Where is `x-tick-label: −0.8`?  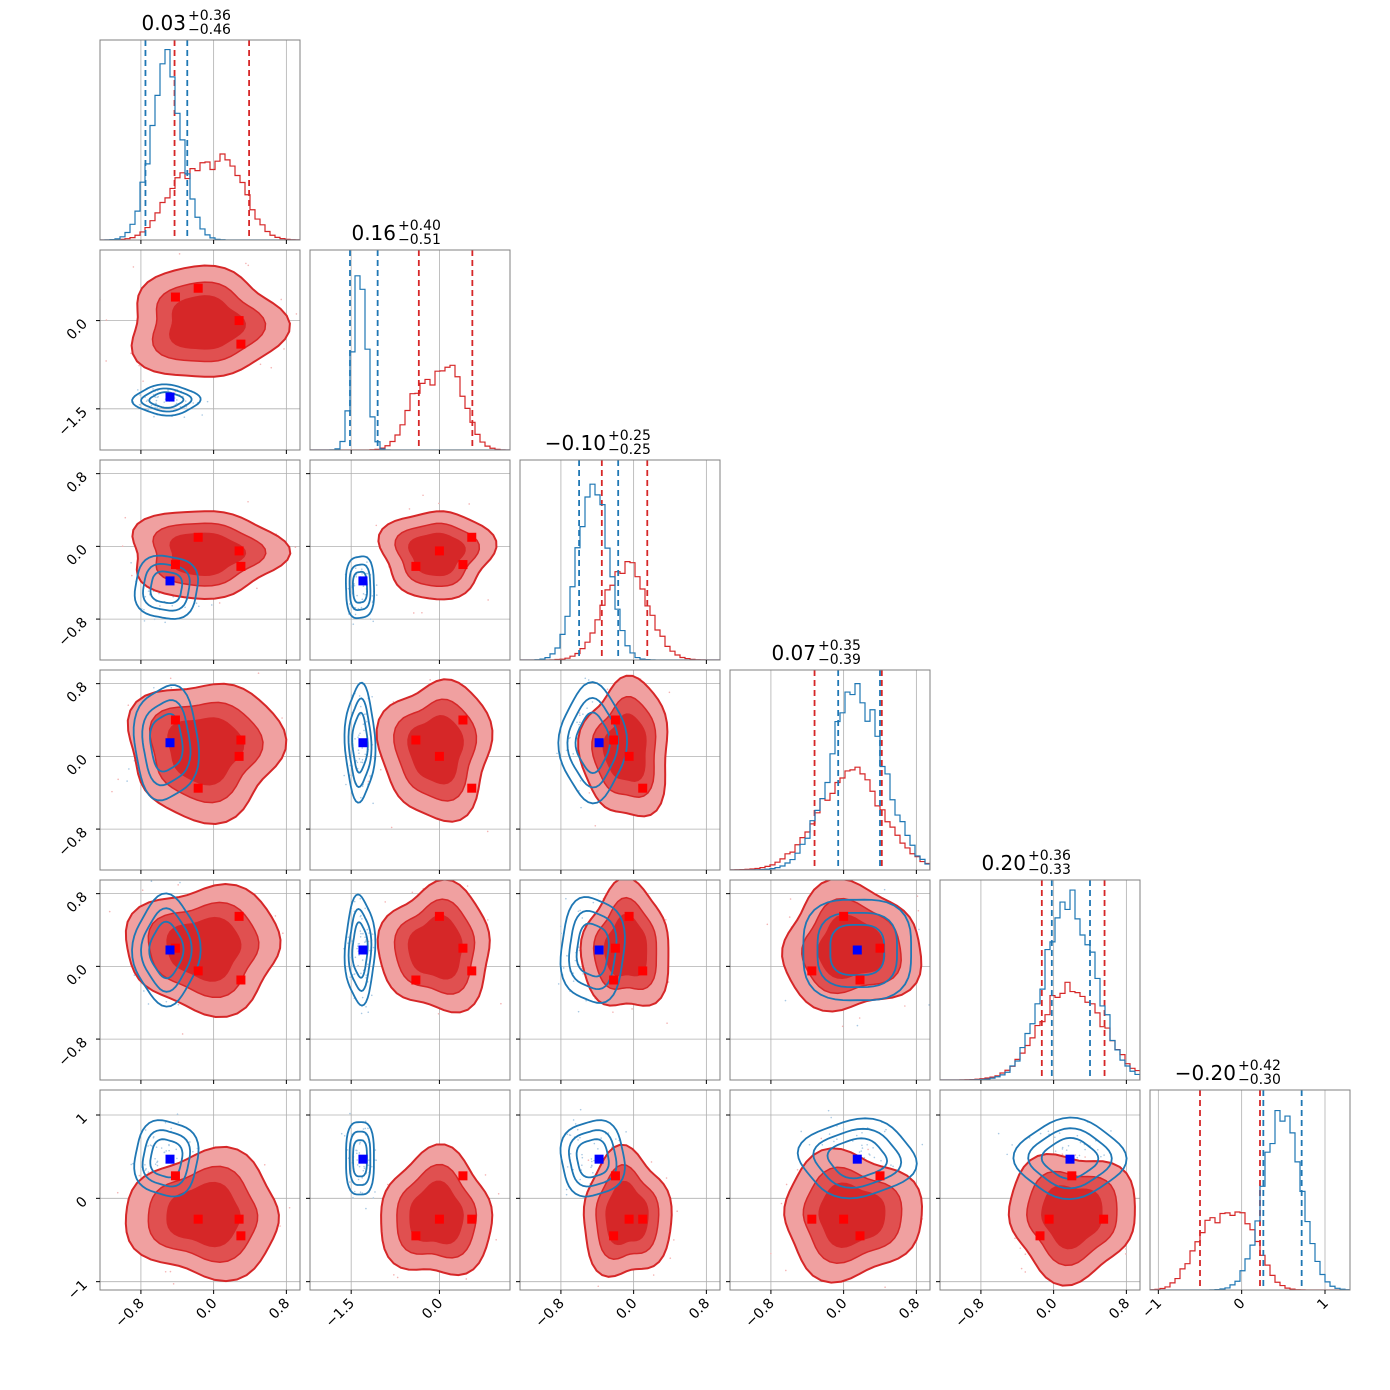 x-tick-label: −0.8 is located at coordinates (759, 1313).